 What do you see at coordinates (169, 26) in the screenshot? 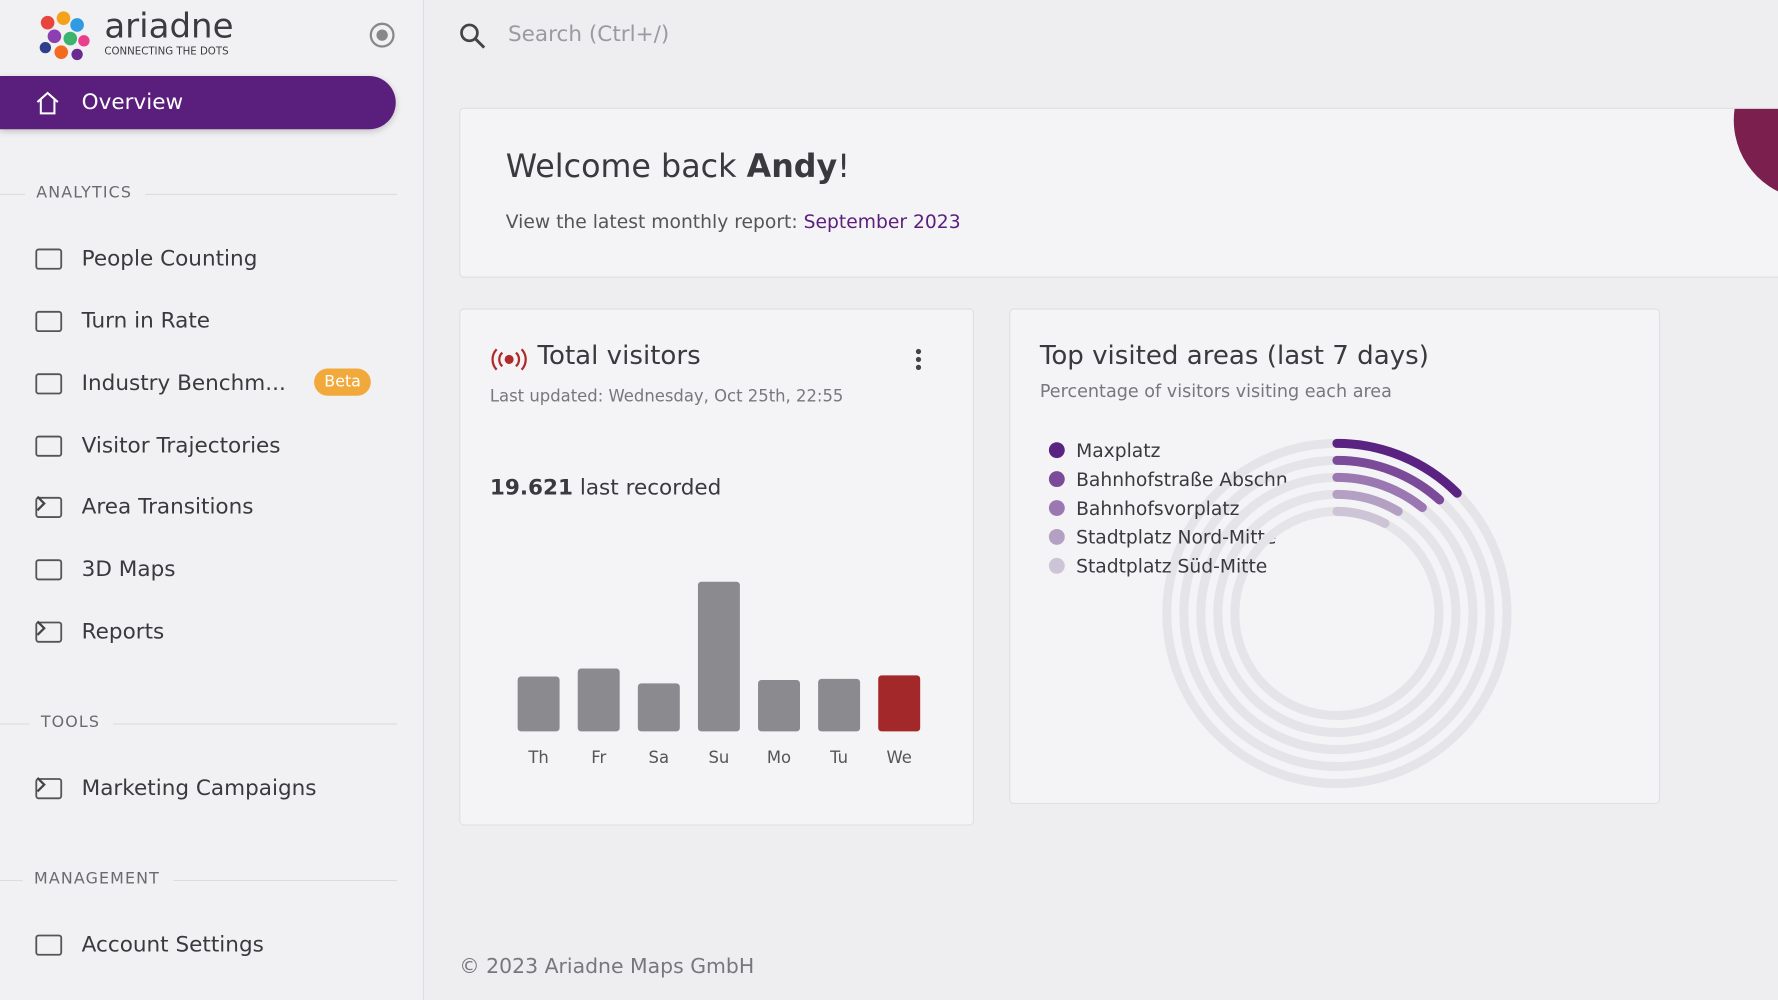
I see `logo-name: ariadne` at bounding box center [169, 26].